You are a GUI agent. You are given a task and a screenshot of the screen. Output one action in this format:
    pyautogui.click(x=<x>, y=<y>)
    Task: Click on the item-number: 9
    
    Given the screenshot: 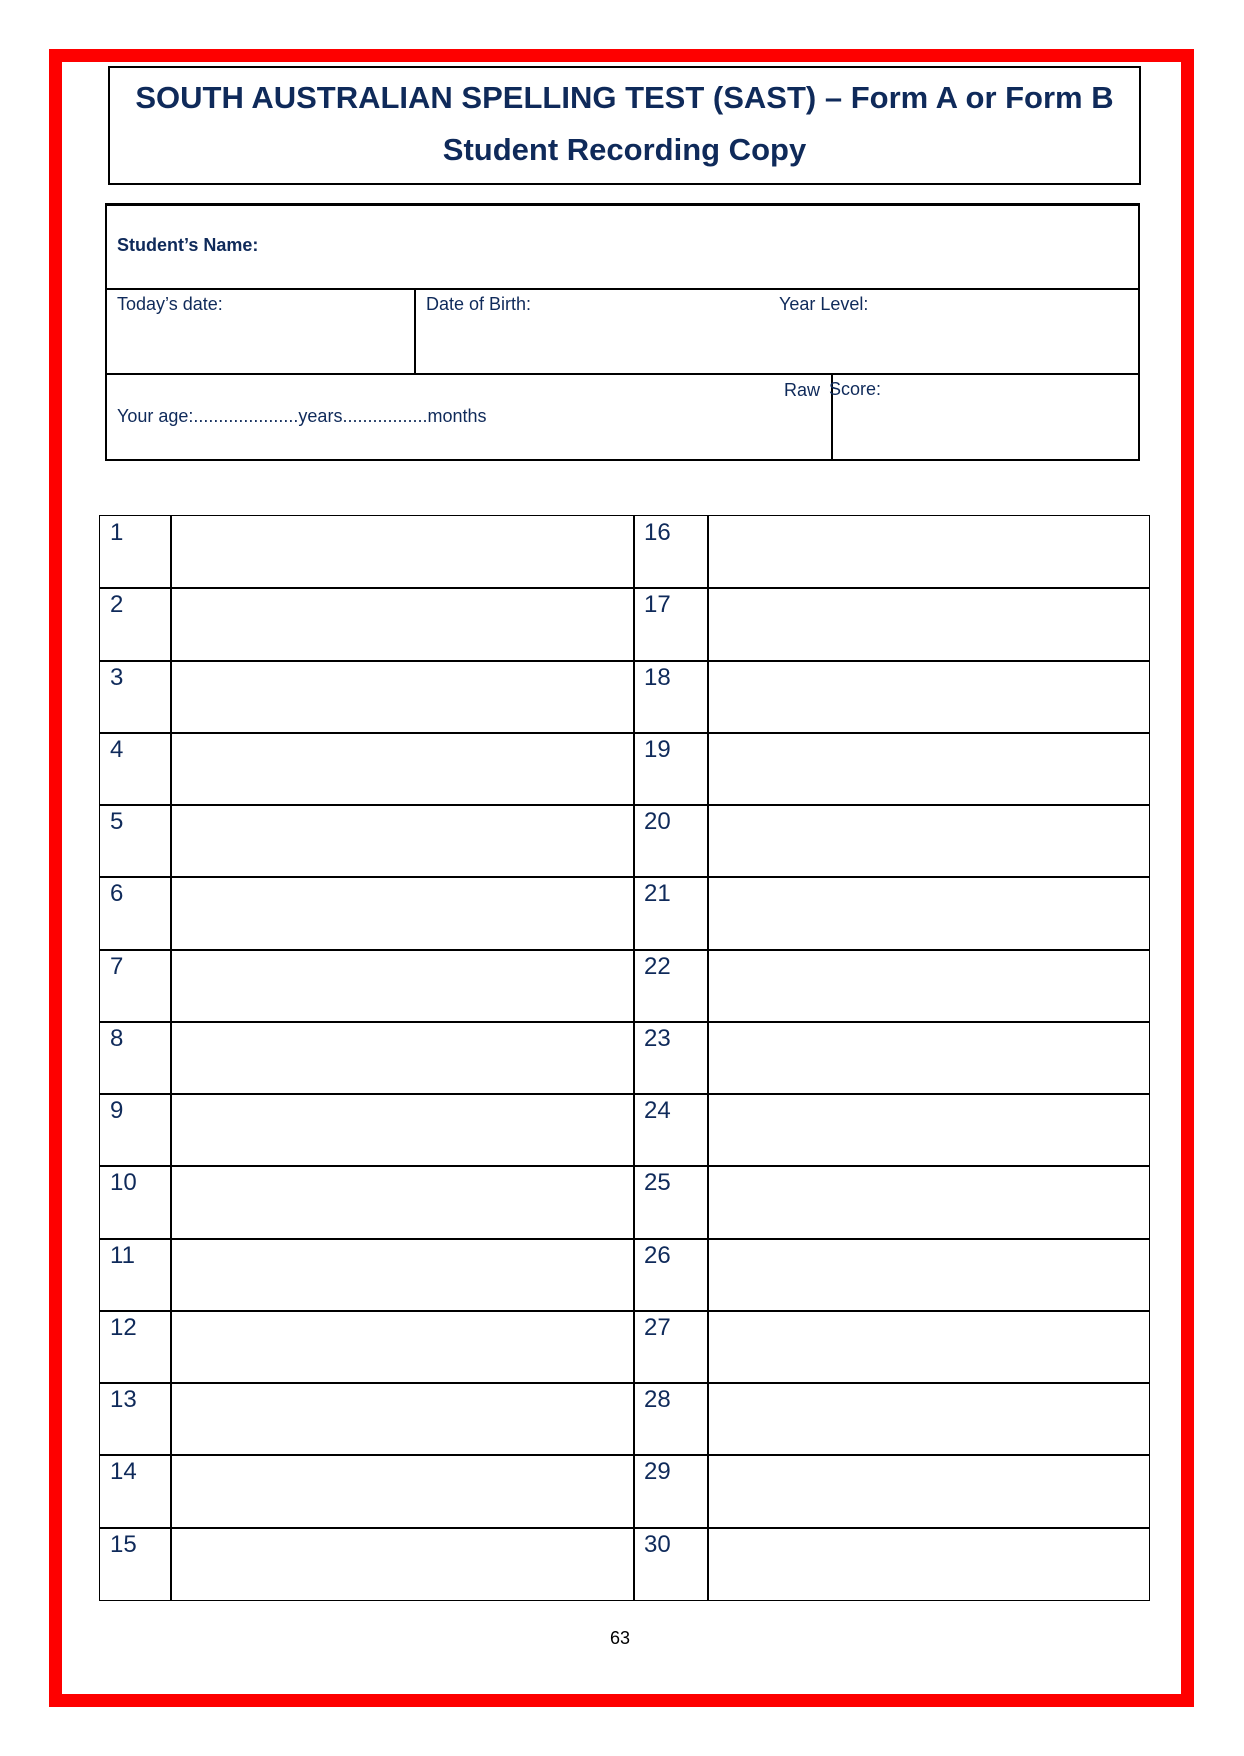 What is the action you would take?
    pyautogui.click(x=117, y=1111)
    